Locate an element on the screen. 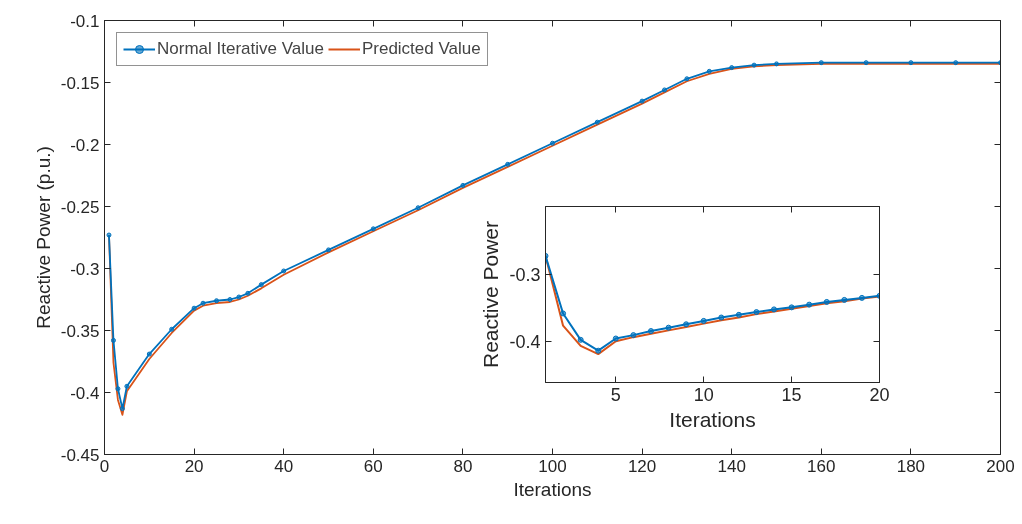 Image resolution: width=1022 pixels, height=524 pixels. legend-label: Predicted Value is located at coordinates (421, 49).